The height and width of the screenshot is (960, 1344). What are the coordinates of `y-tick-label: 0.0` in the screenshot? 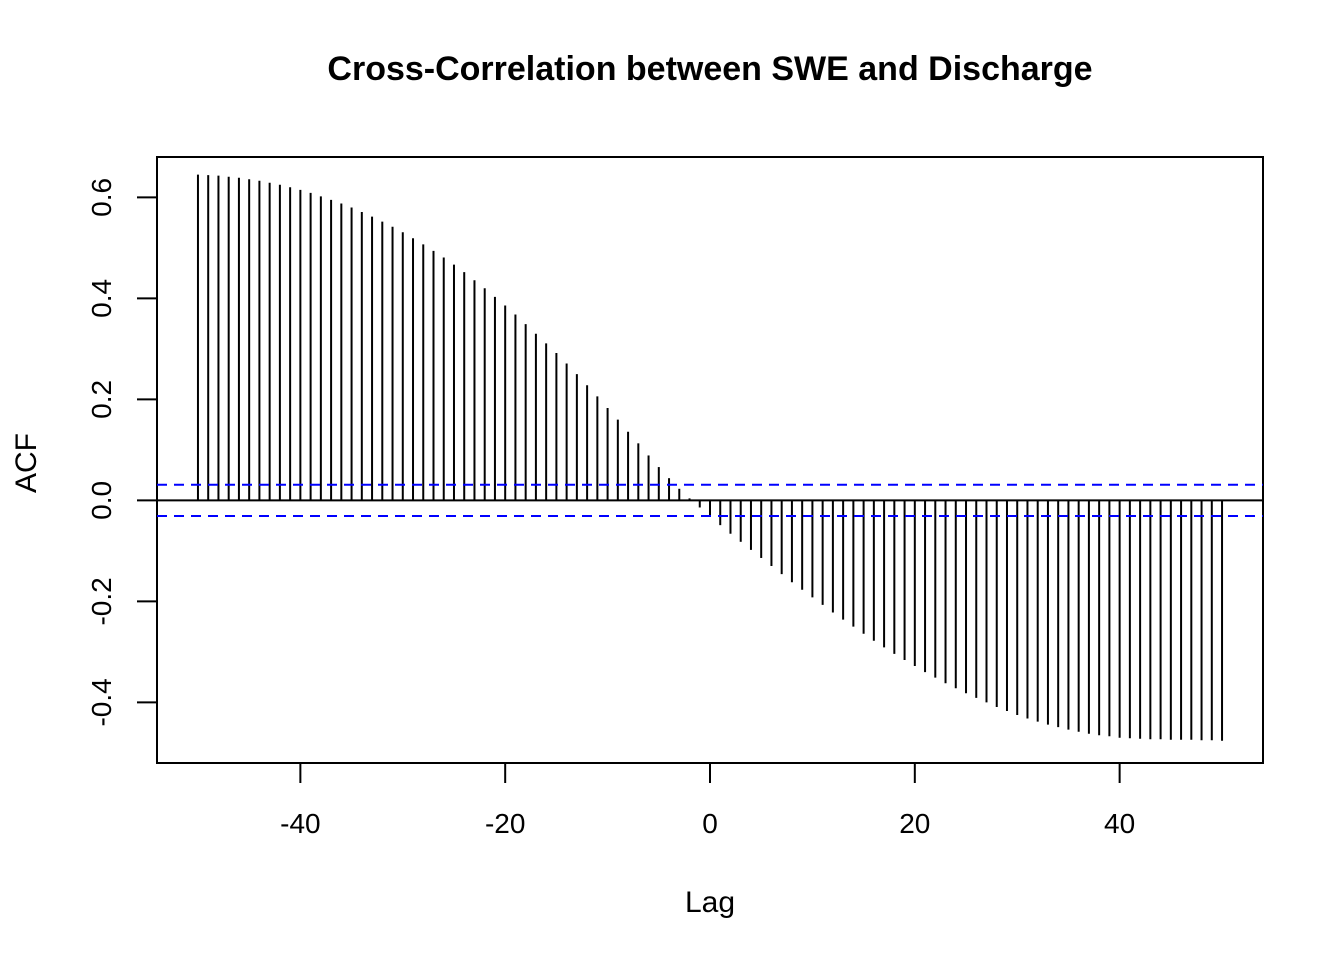 It's located at (101, 500).